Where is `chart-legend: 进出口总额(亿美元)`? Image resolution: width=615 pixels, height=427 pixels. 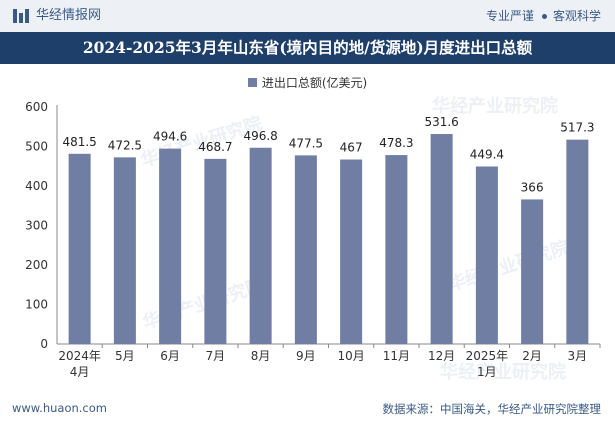 chart-legend: 进出口总额(亿美元) is located at coordinates (307, 82).